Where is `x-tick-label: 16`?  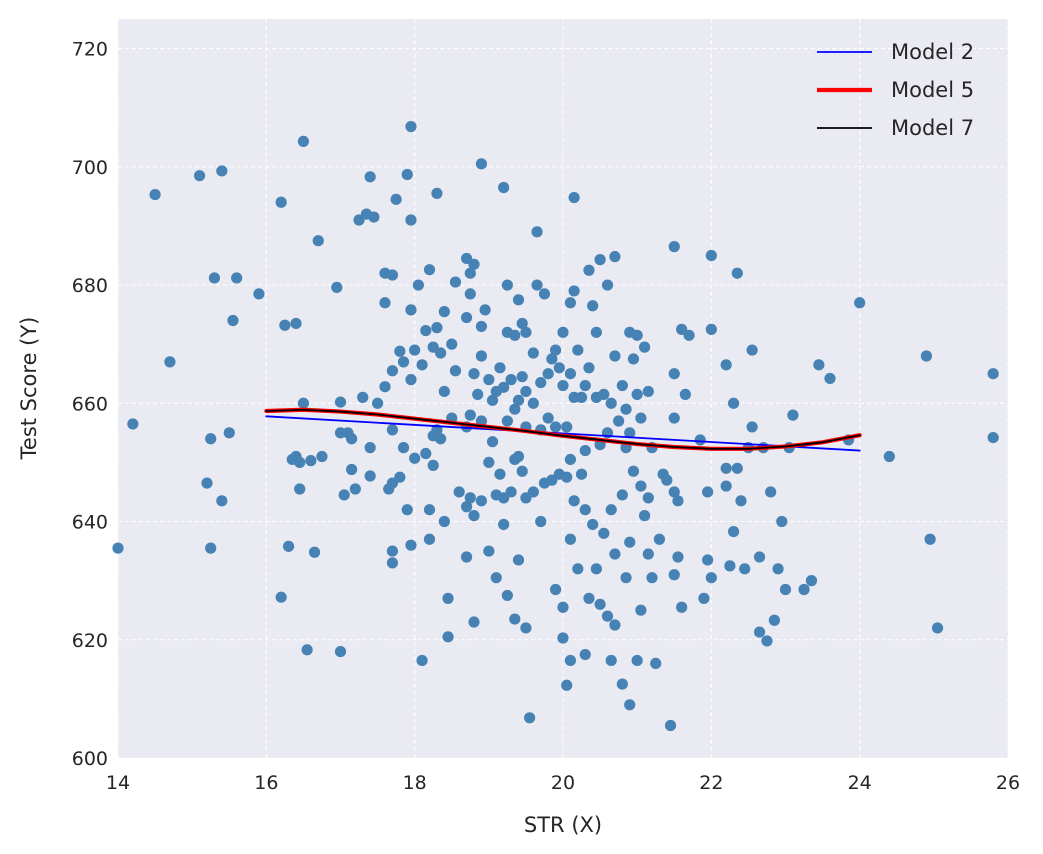
x-tick-label: 16 is located at coordinates (266, 783).